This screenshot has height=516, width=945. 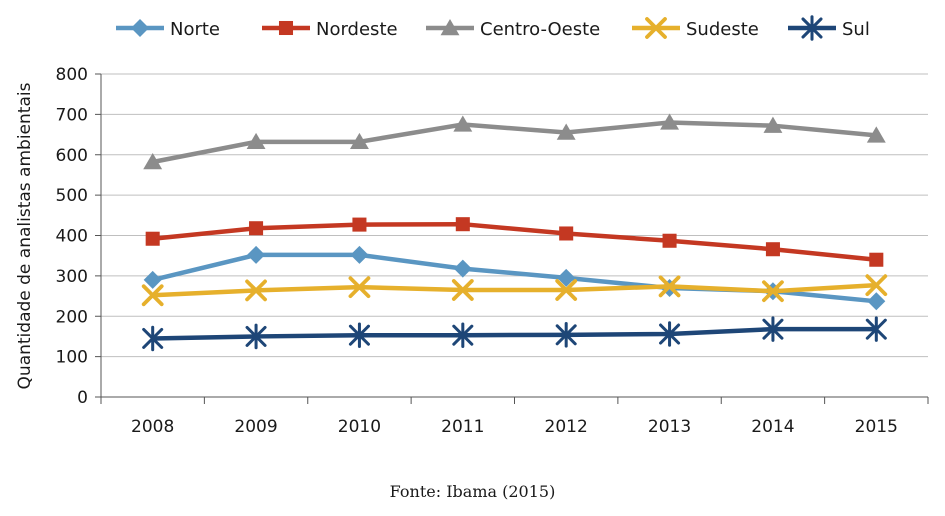 I want to click on y-tick-label: 0, so click(x=82, y=398).